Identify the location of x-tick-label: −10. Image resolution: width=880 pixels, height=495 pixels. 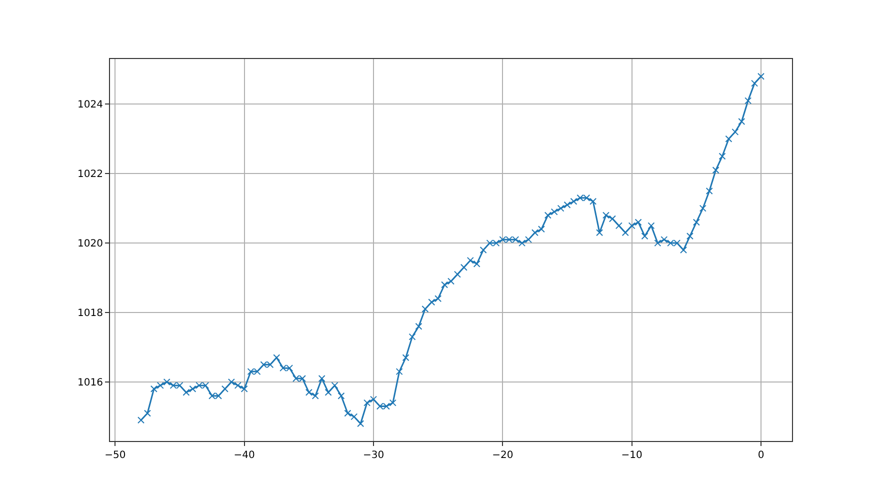
(631, 455).